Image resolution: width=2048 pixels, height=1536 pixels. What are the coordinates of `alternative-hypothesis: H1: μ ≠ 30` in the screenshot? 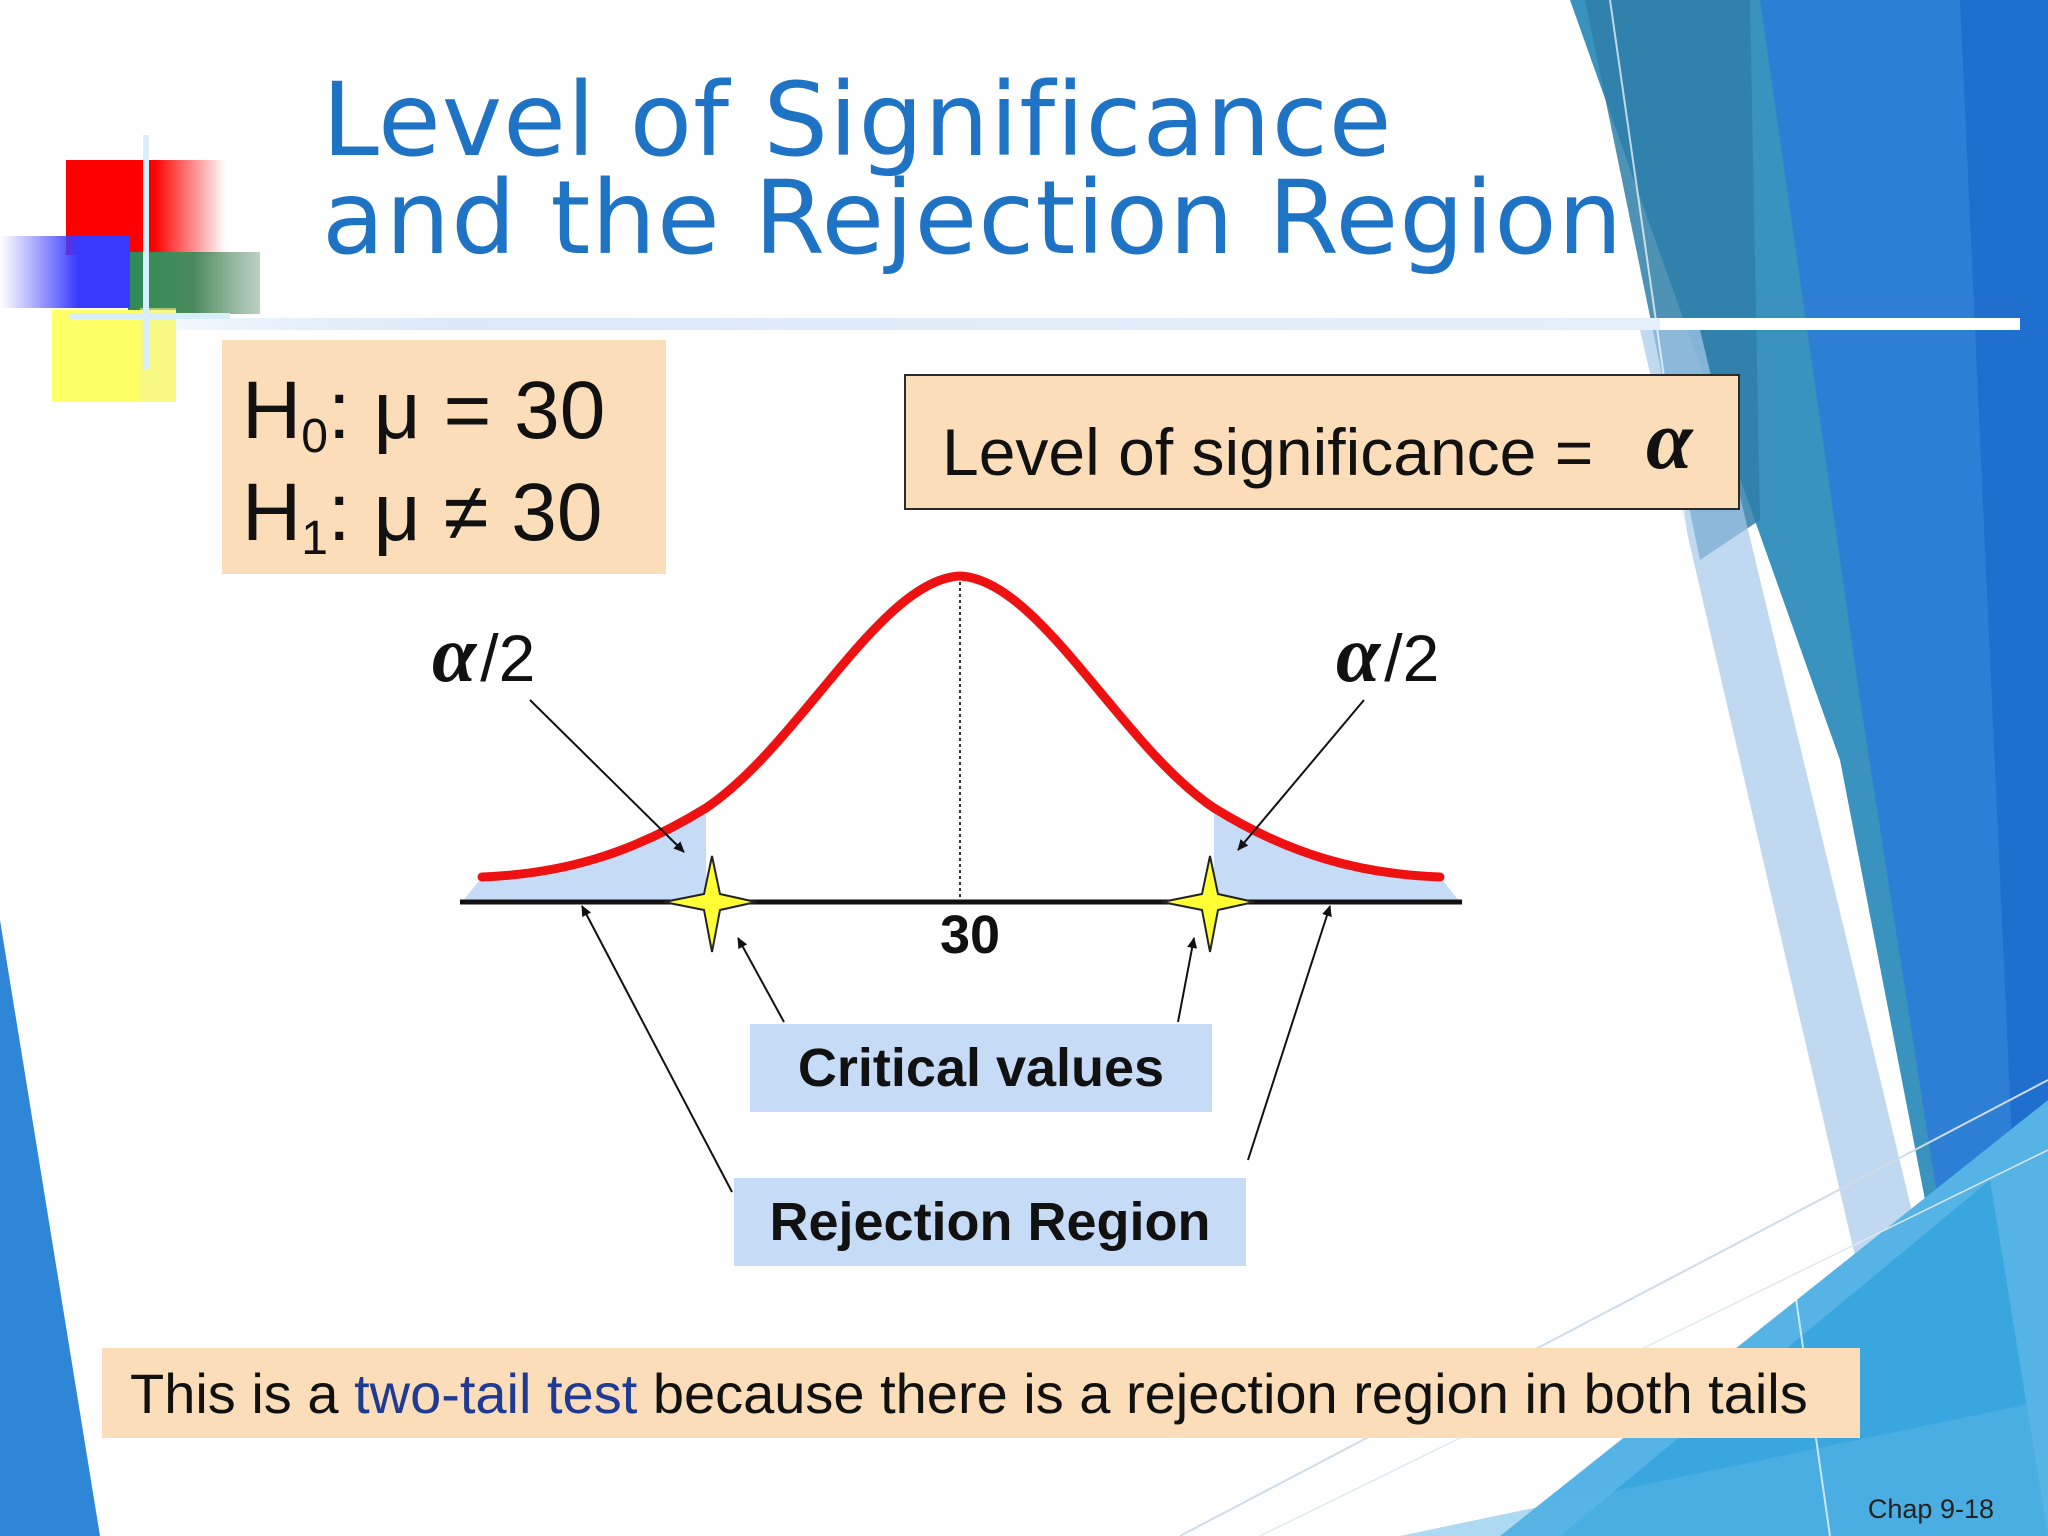 It's located at (422, 517).